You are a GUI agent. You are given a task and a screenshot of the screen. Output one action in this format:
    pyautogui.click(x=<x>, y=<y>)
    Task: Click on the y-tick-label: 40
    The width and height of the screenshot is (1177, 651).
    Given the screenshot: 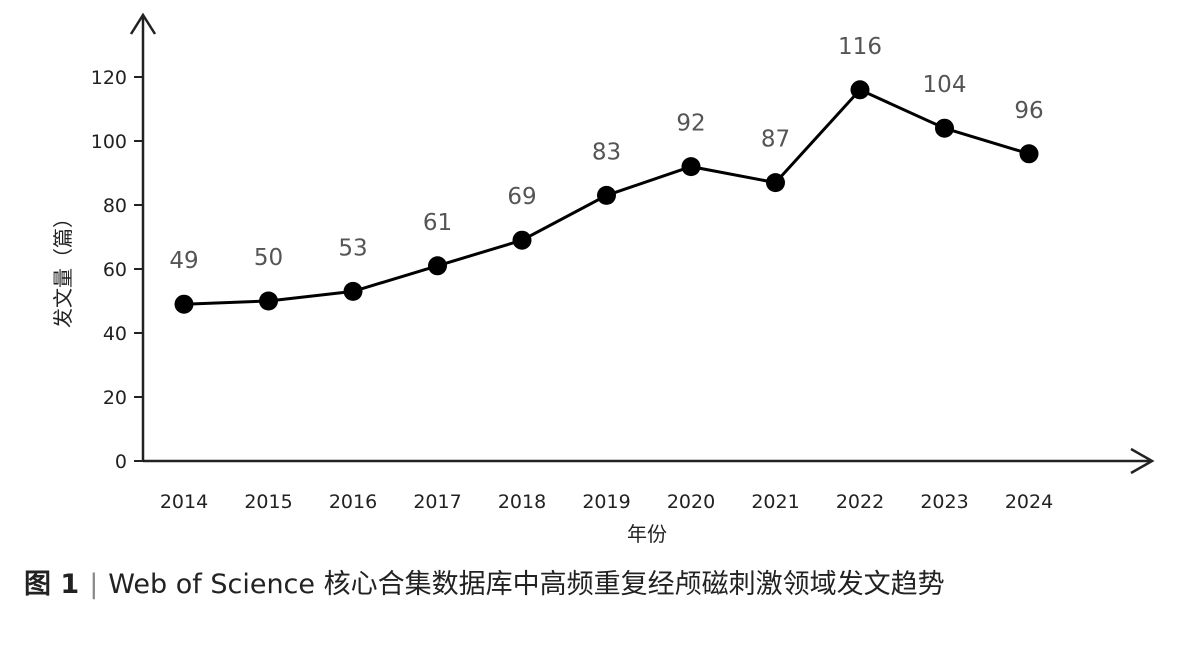 What is the action you would take?
    pyautogui.click(x=115, y=334)
    